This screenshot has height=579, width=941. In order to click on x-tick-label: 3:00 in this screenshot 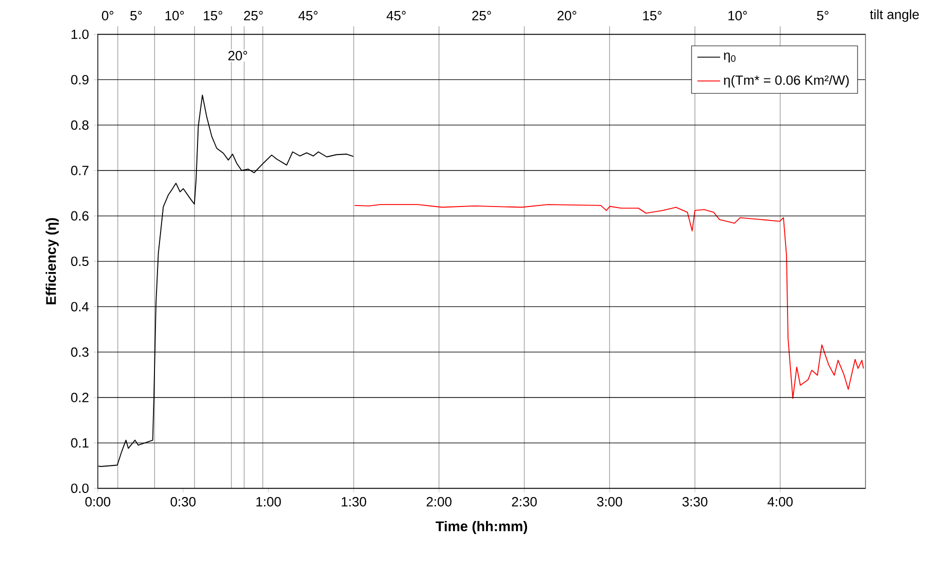, I will do `click(609, 501)`.